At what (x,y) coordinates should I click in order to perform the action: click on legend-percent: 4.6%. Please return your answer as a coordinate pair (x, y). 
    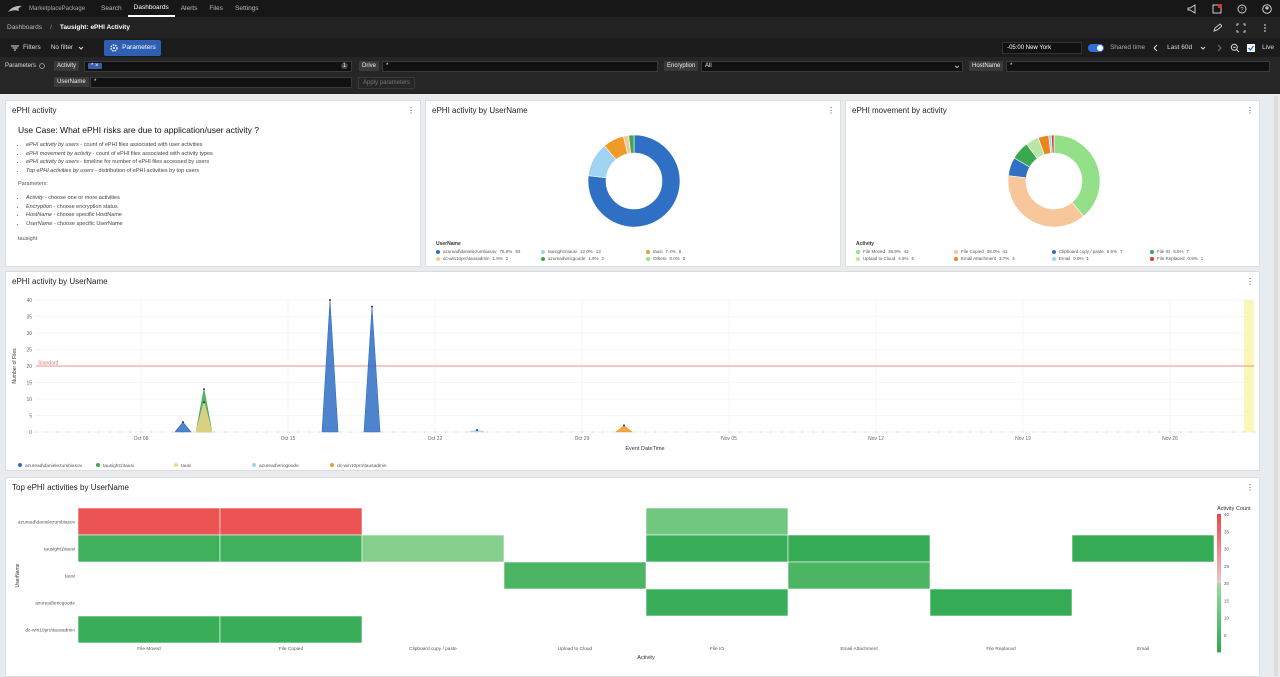
    Looking at the image, I should click on (903, 258).